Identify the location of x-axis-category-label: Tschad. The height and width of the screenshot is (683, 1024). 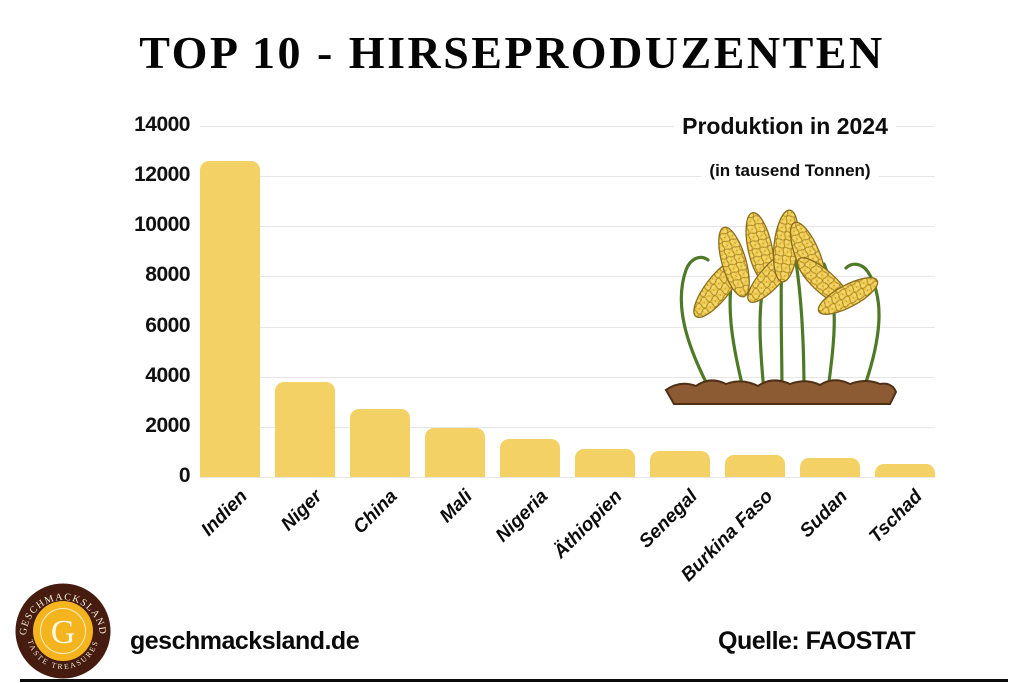
(896, 517).